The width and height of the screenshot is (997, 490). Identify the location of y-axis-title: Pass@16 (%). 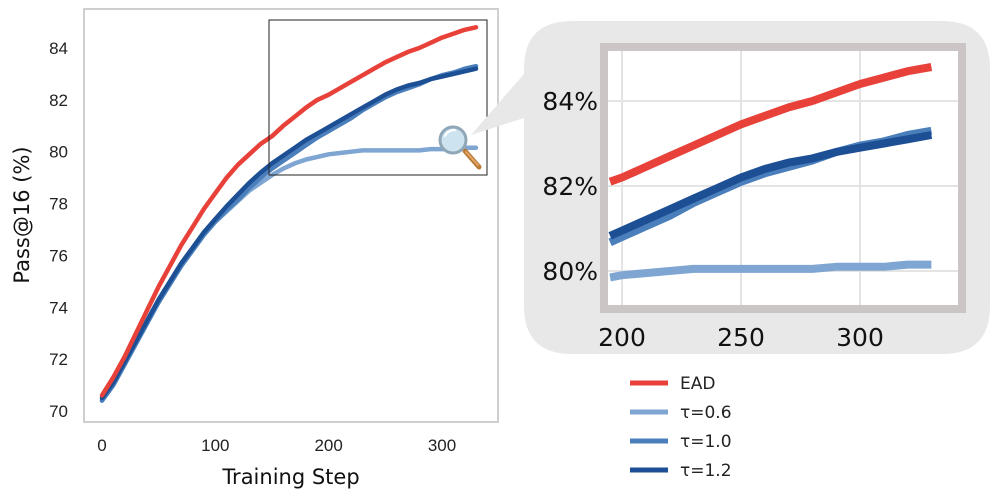
(22, 214).